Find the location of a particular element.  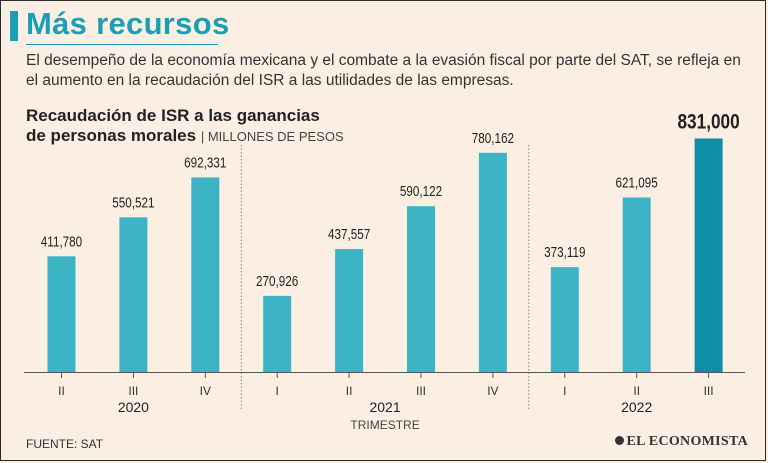

title-underline is located at coordinates (122, 44).